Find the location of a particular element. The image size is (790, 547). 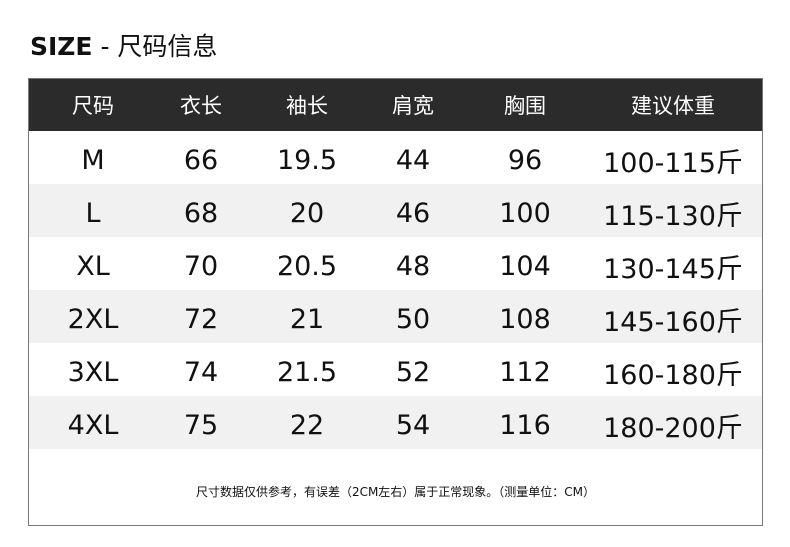

table-cell: 52 is located at coordinates (413, 372).